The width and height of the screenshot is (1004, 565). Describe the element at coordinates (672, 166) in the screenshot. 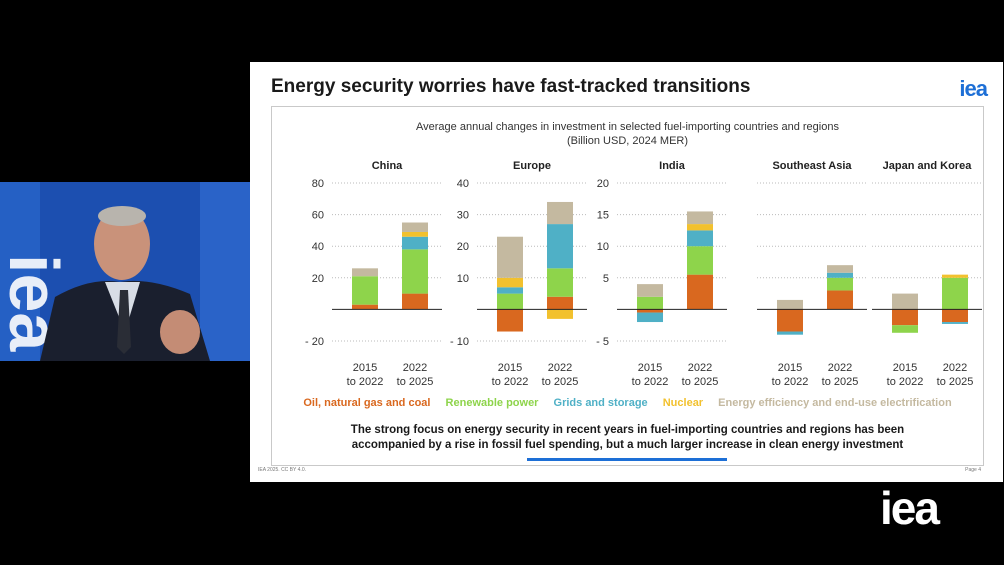

I see `panel-title: India` at that location.